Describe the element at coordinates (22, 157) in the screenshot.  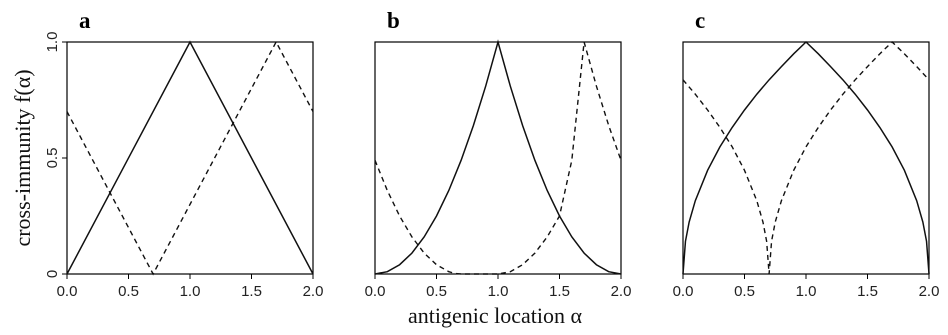
I see `y-axis-title: cross-immunity f(α)` at that location.